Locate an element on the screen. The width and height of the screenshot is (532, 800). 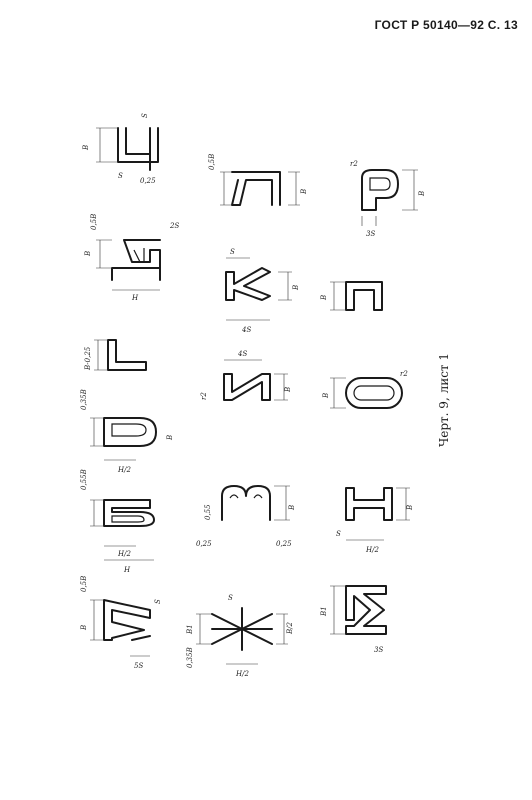
letter-ze-label-b055: 0,55 is located at coordinates (208, 512).